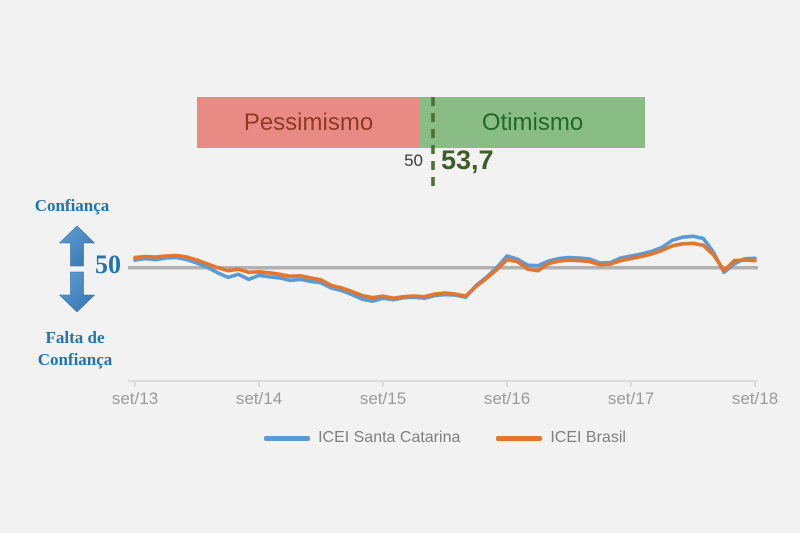  I want to click on x-tick-label: set/13, so click(135, 398).